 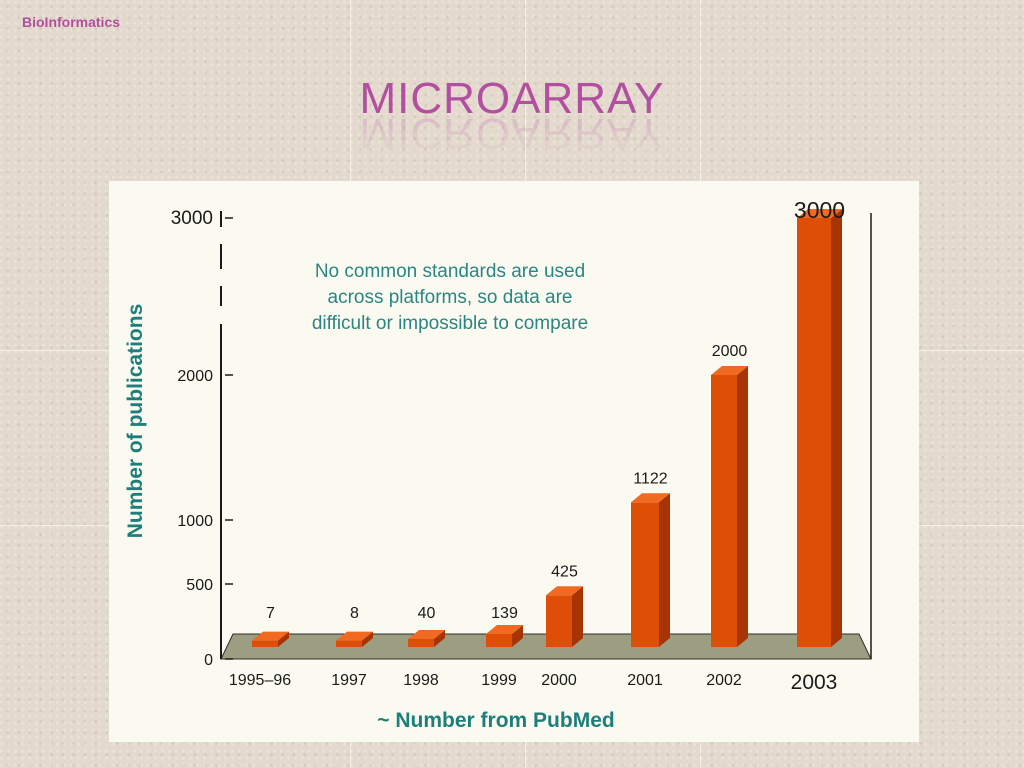 What do you see at coordinates (559, 680) in the screenshot?
I see `x-tick-label: 2000` at bounding box center [559, 680].